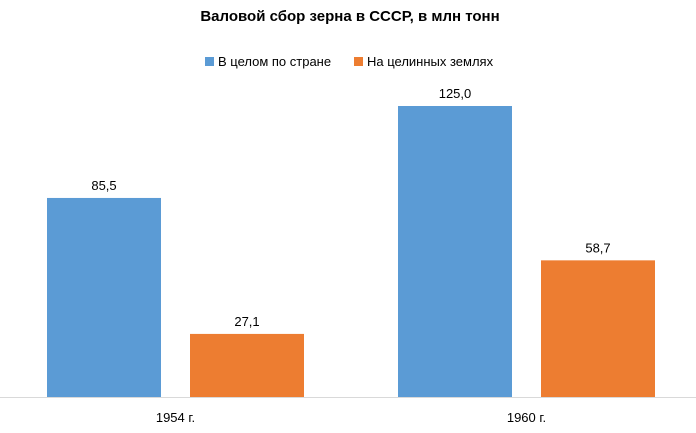  I want to click on data-label-country-2: 125,0, so click(455, 93).